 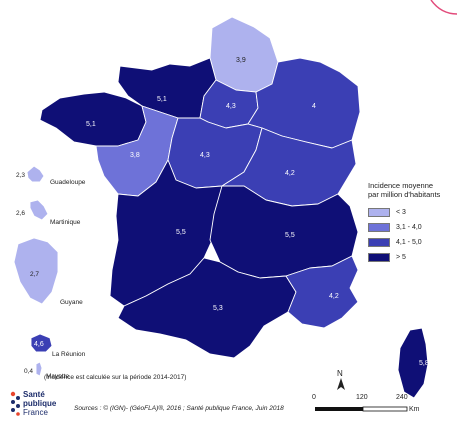 What do you see at coordinates (340, 373) in the screenshot?
I see `north-label: N` at bounding box center [340, 373].